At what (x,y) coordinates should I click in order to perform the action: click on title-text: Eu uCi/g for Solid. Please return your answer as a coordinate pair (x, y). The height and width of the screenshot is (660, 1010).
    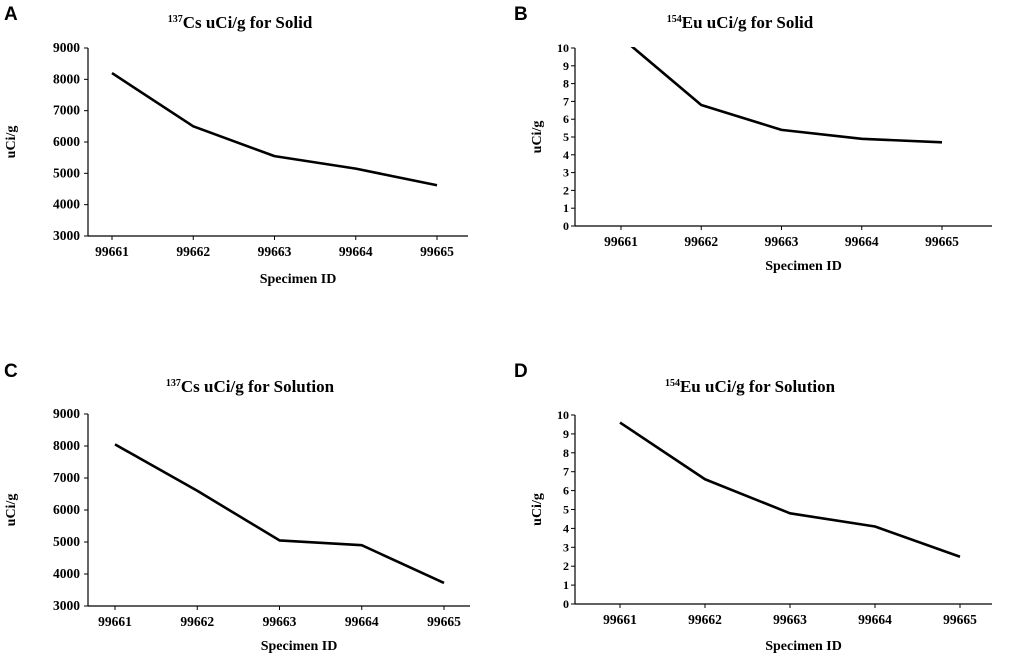
    Looking at the image, I should click on (748, 22).